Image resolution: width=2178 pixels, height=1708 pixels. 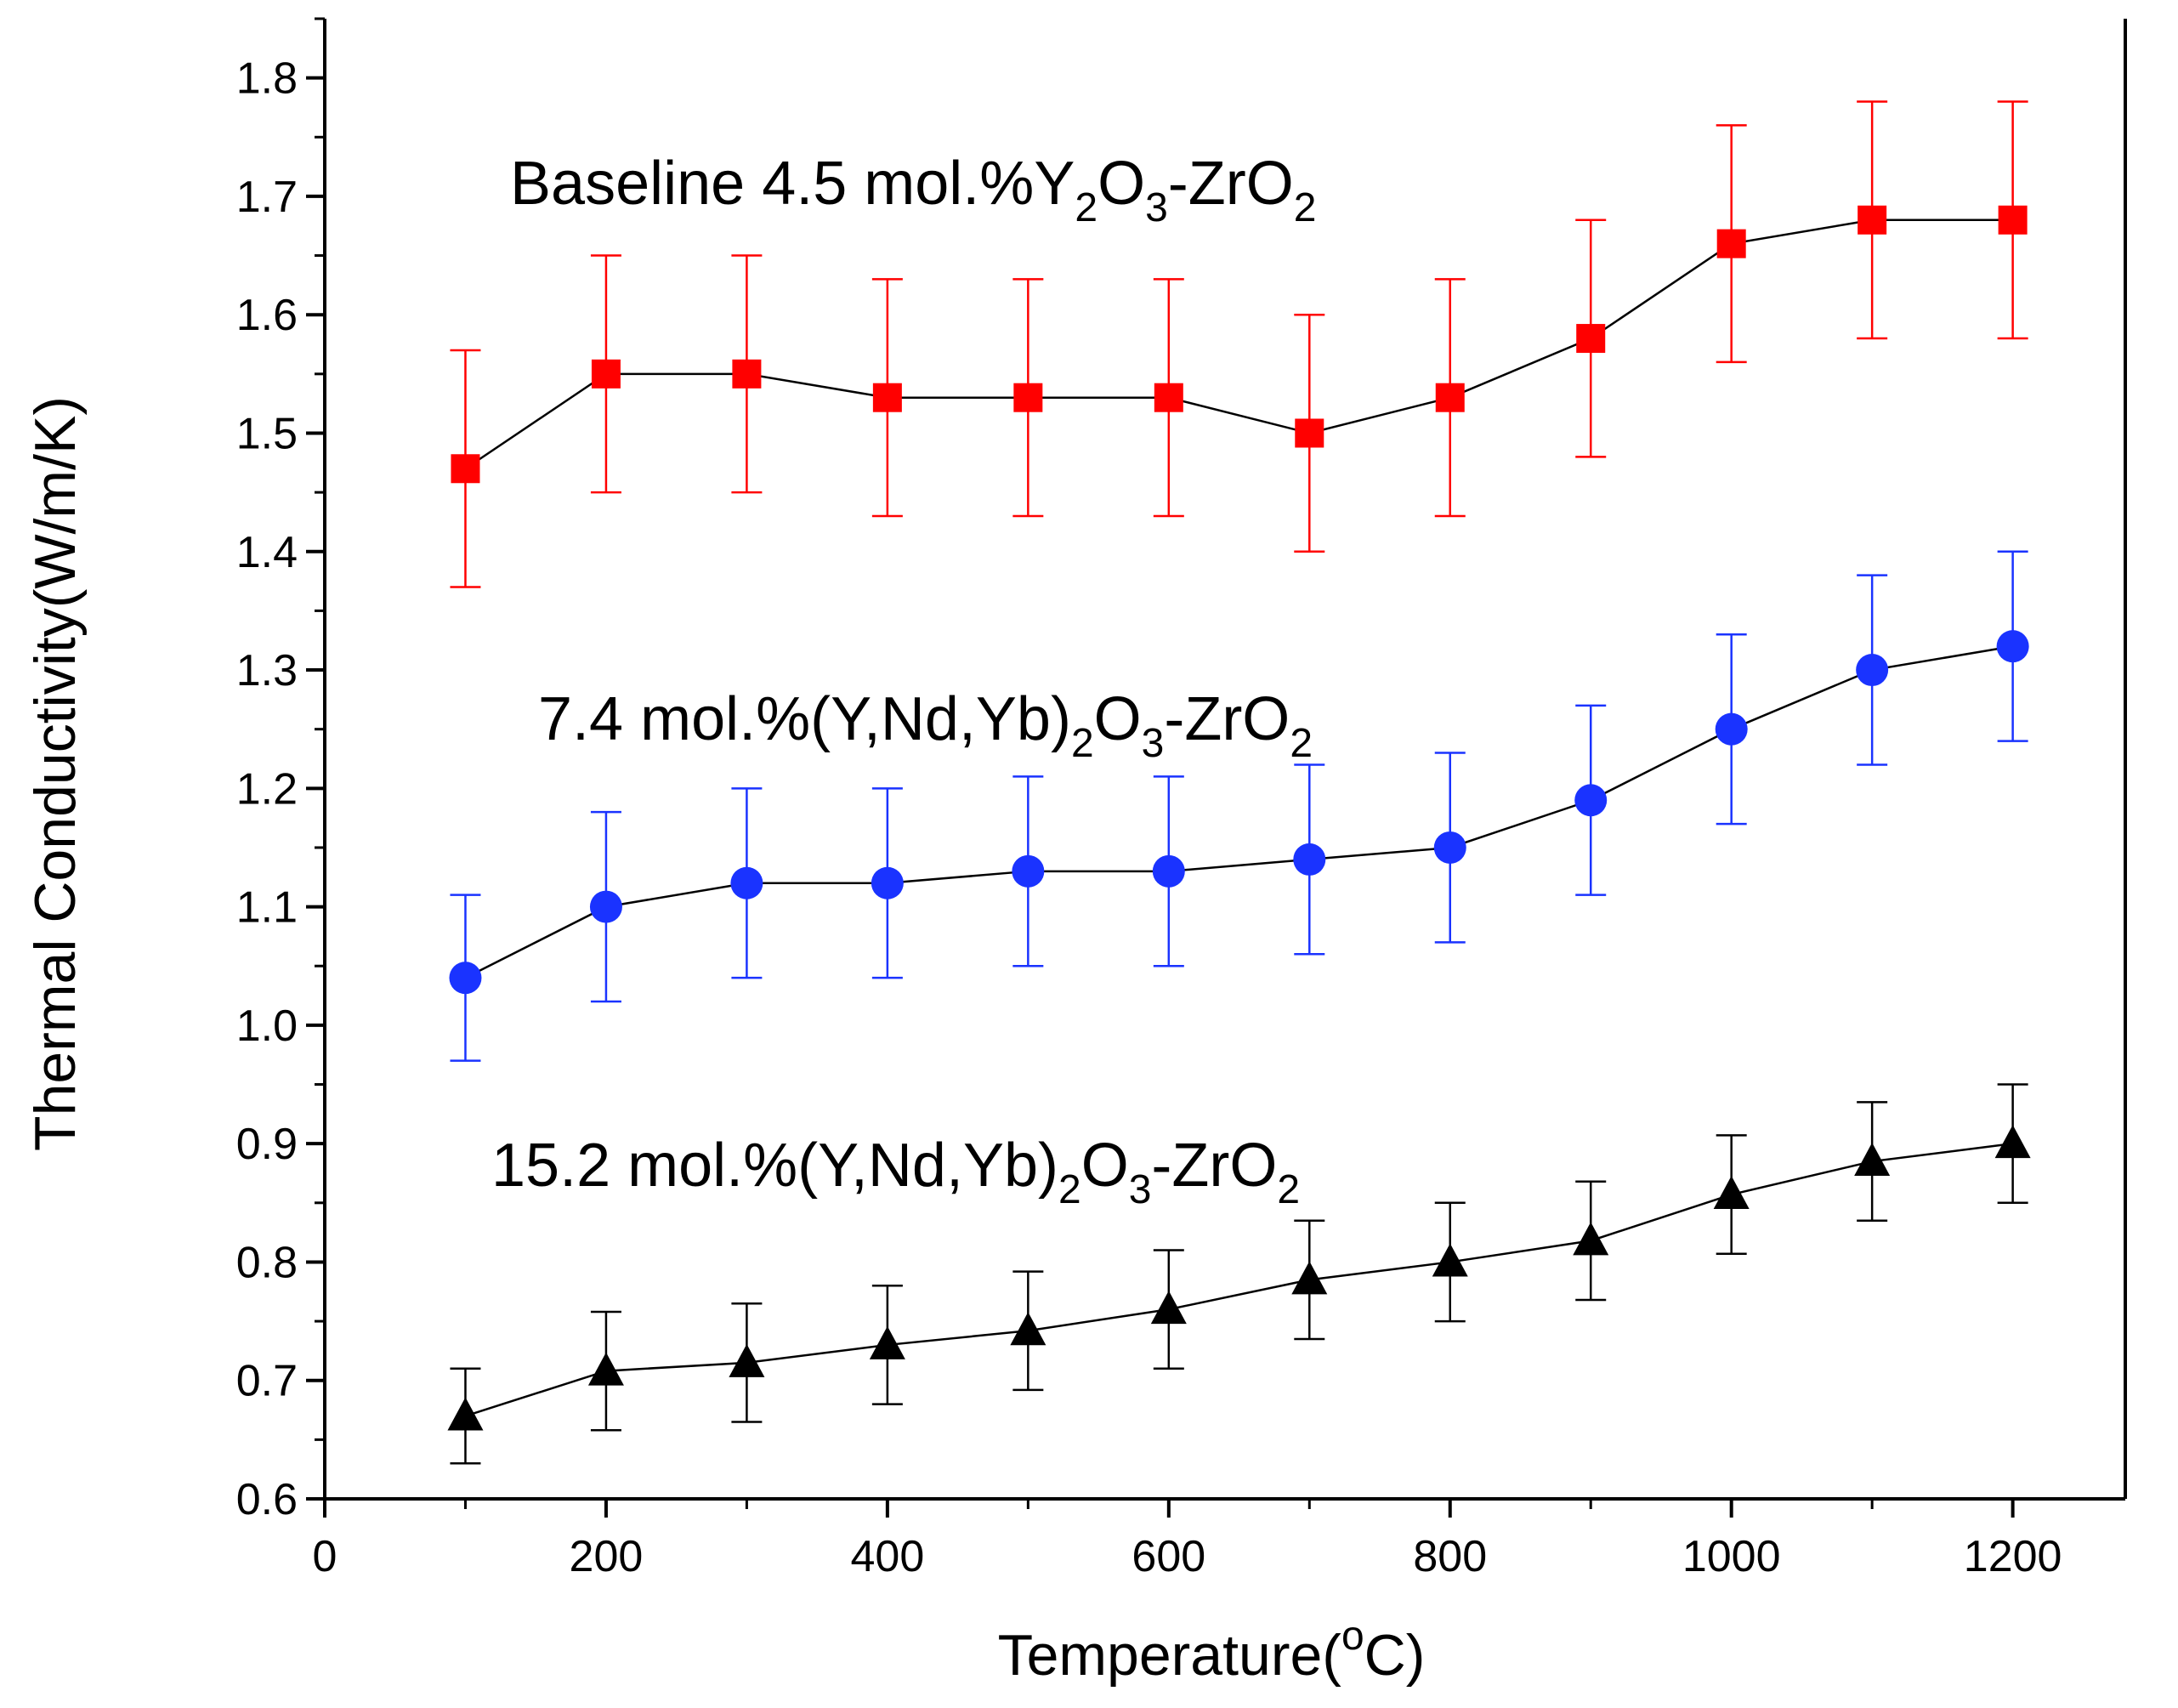 What do you see at coordinates (267, 1382) in the screenshot?
I see `y-tick-label: 0.7` at bounding box center [267, 1382].